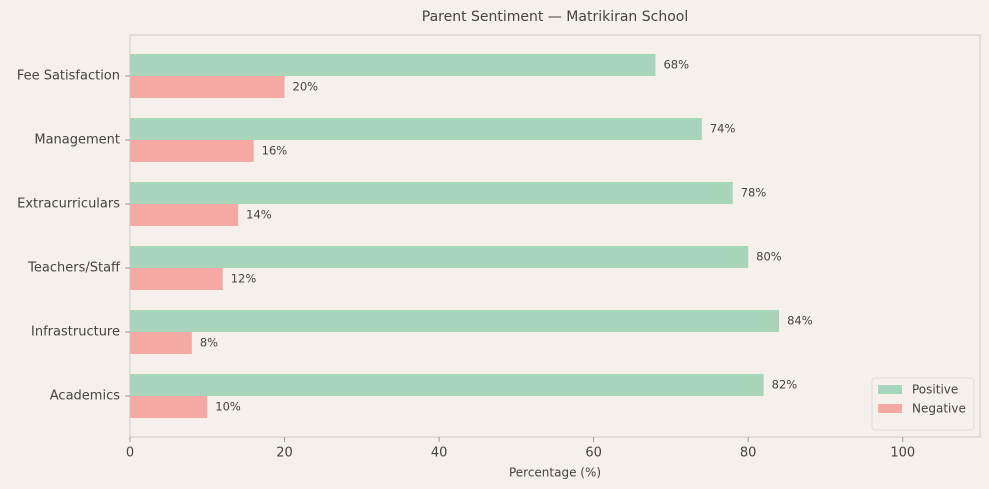 Image resolution: width=989 pixels, height=489 pixels. What do you see at coordinates (939, 409) in the screenshot?
I see `legend-label: Negative` at bounding box center [939, 409].